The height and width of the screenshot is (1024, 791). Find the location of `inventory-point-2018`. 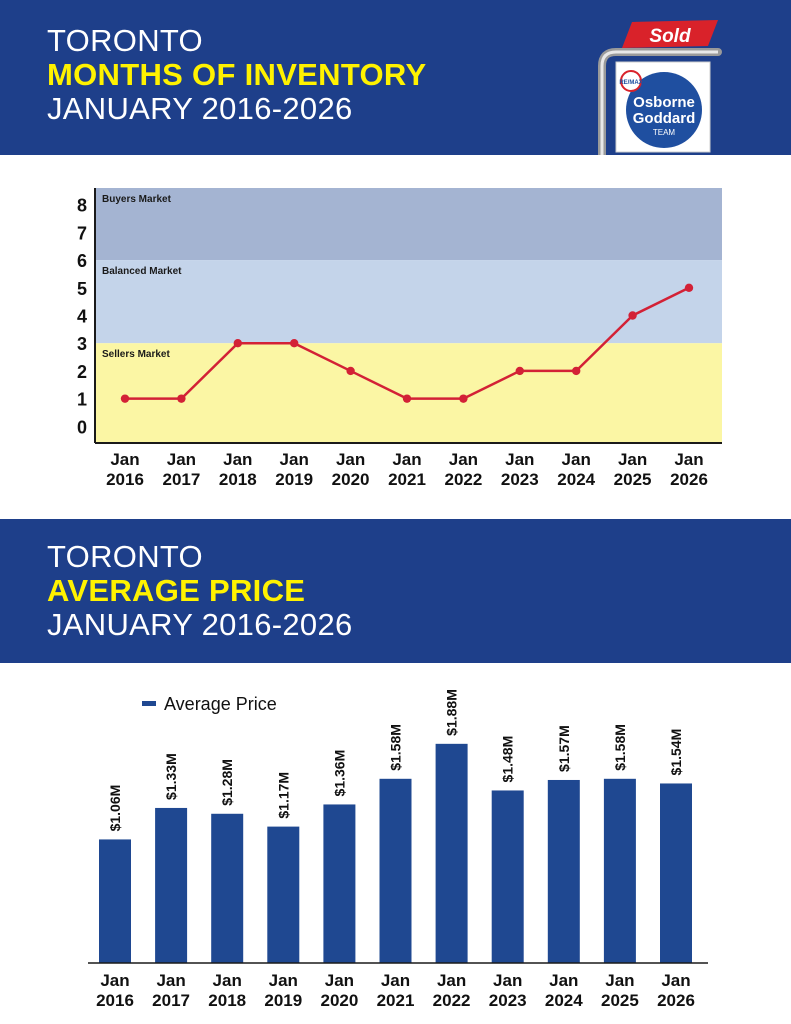

inventory-point-2018 is located at coordinates (237, 343).